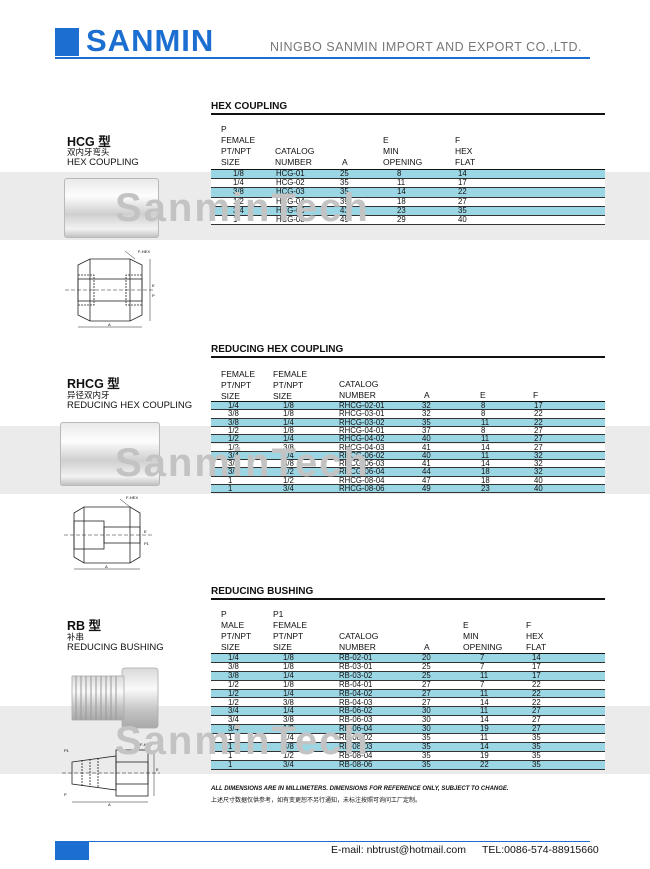  What do you see at coordinates (76, 637) in the screenshot?
I see `product-name-cn: 补串` at bounding box center [76, 637].